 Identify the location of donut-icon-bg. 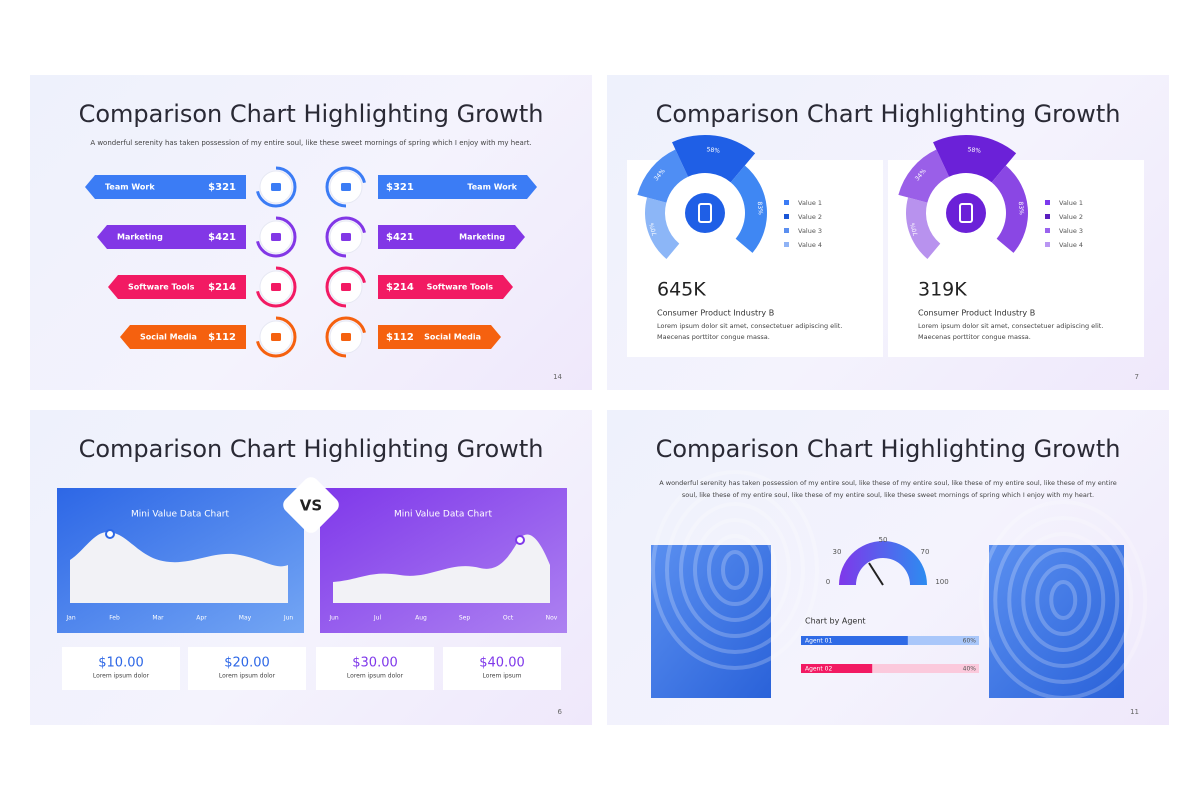
(705, 213).